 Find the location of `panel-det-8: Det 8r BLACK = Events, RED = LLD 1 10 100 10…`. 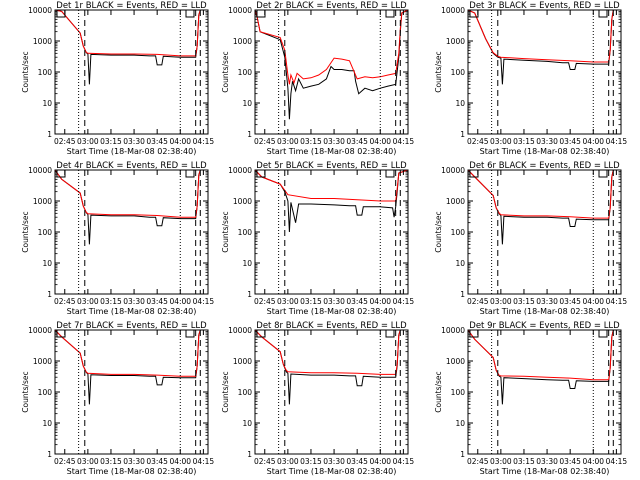

panel-det-8: Det 8r BLACK = Events, RED = LLD 1 10 100 10… is located at coordinates (317, 398).